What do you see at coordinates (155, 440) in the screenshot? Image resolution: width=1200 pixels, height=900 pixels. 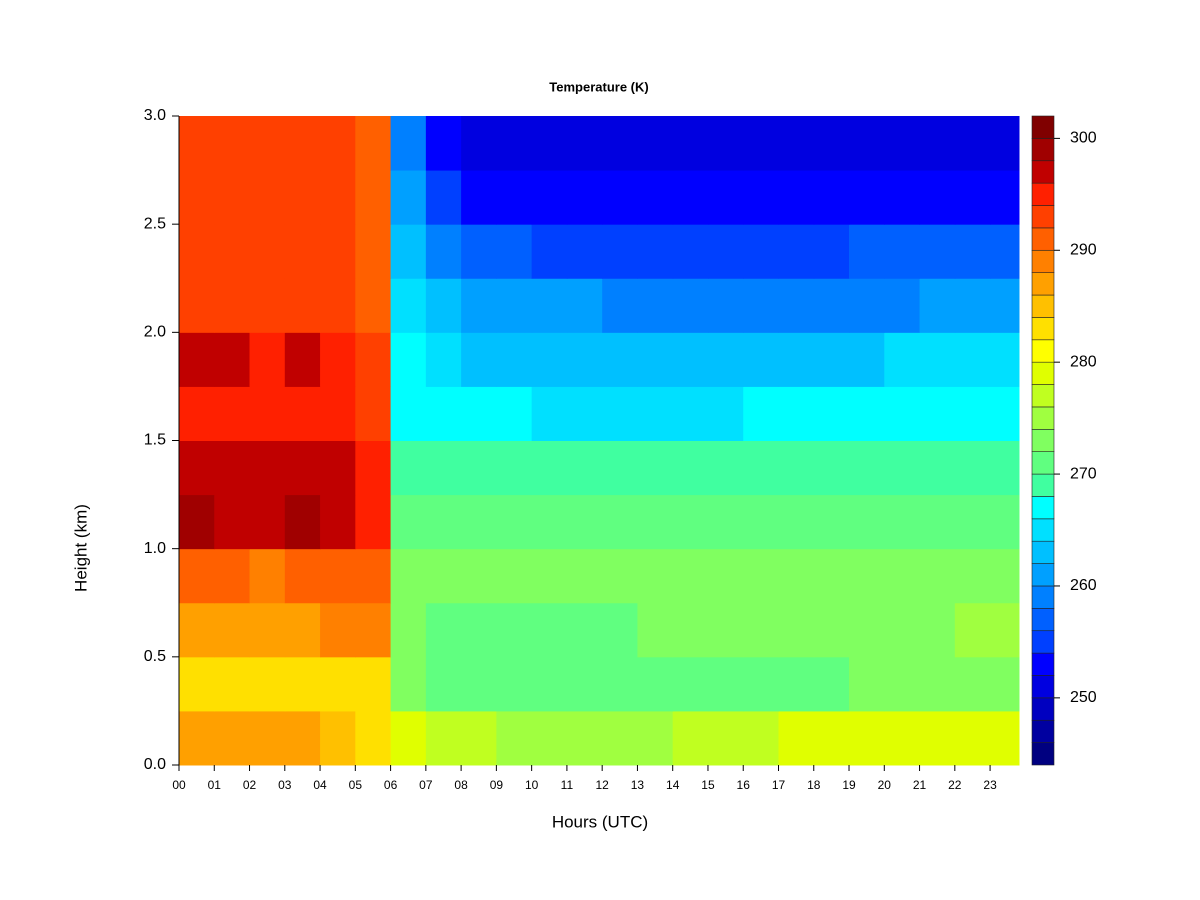 I see `y-tick-label: 1.5` at bounding box center [155, 440].